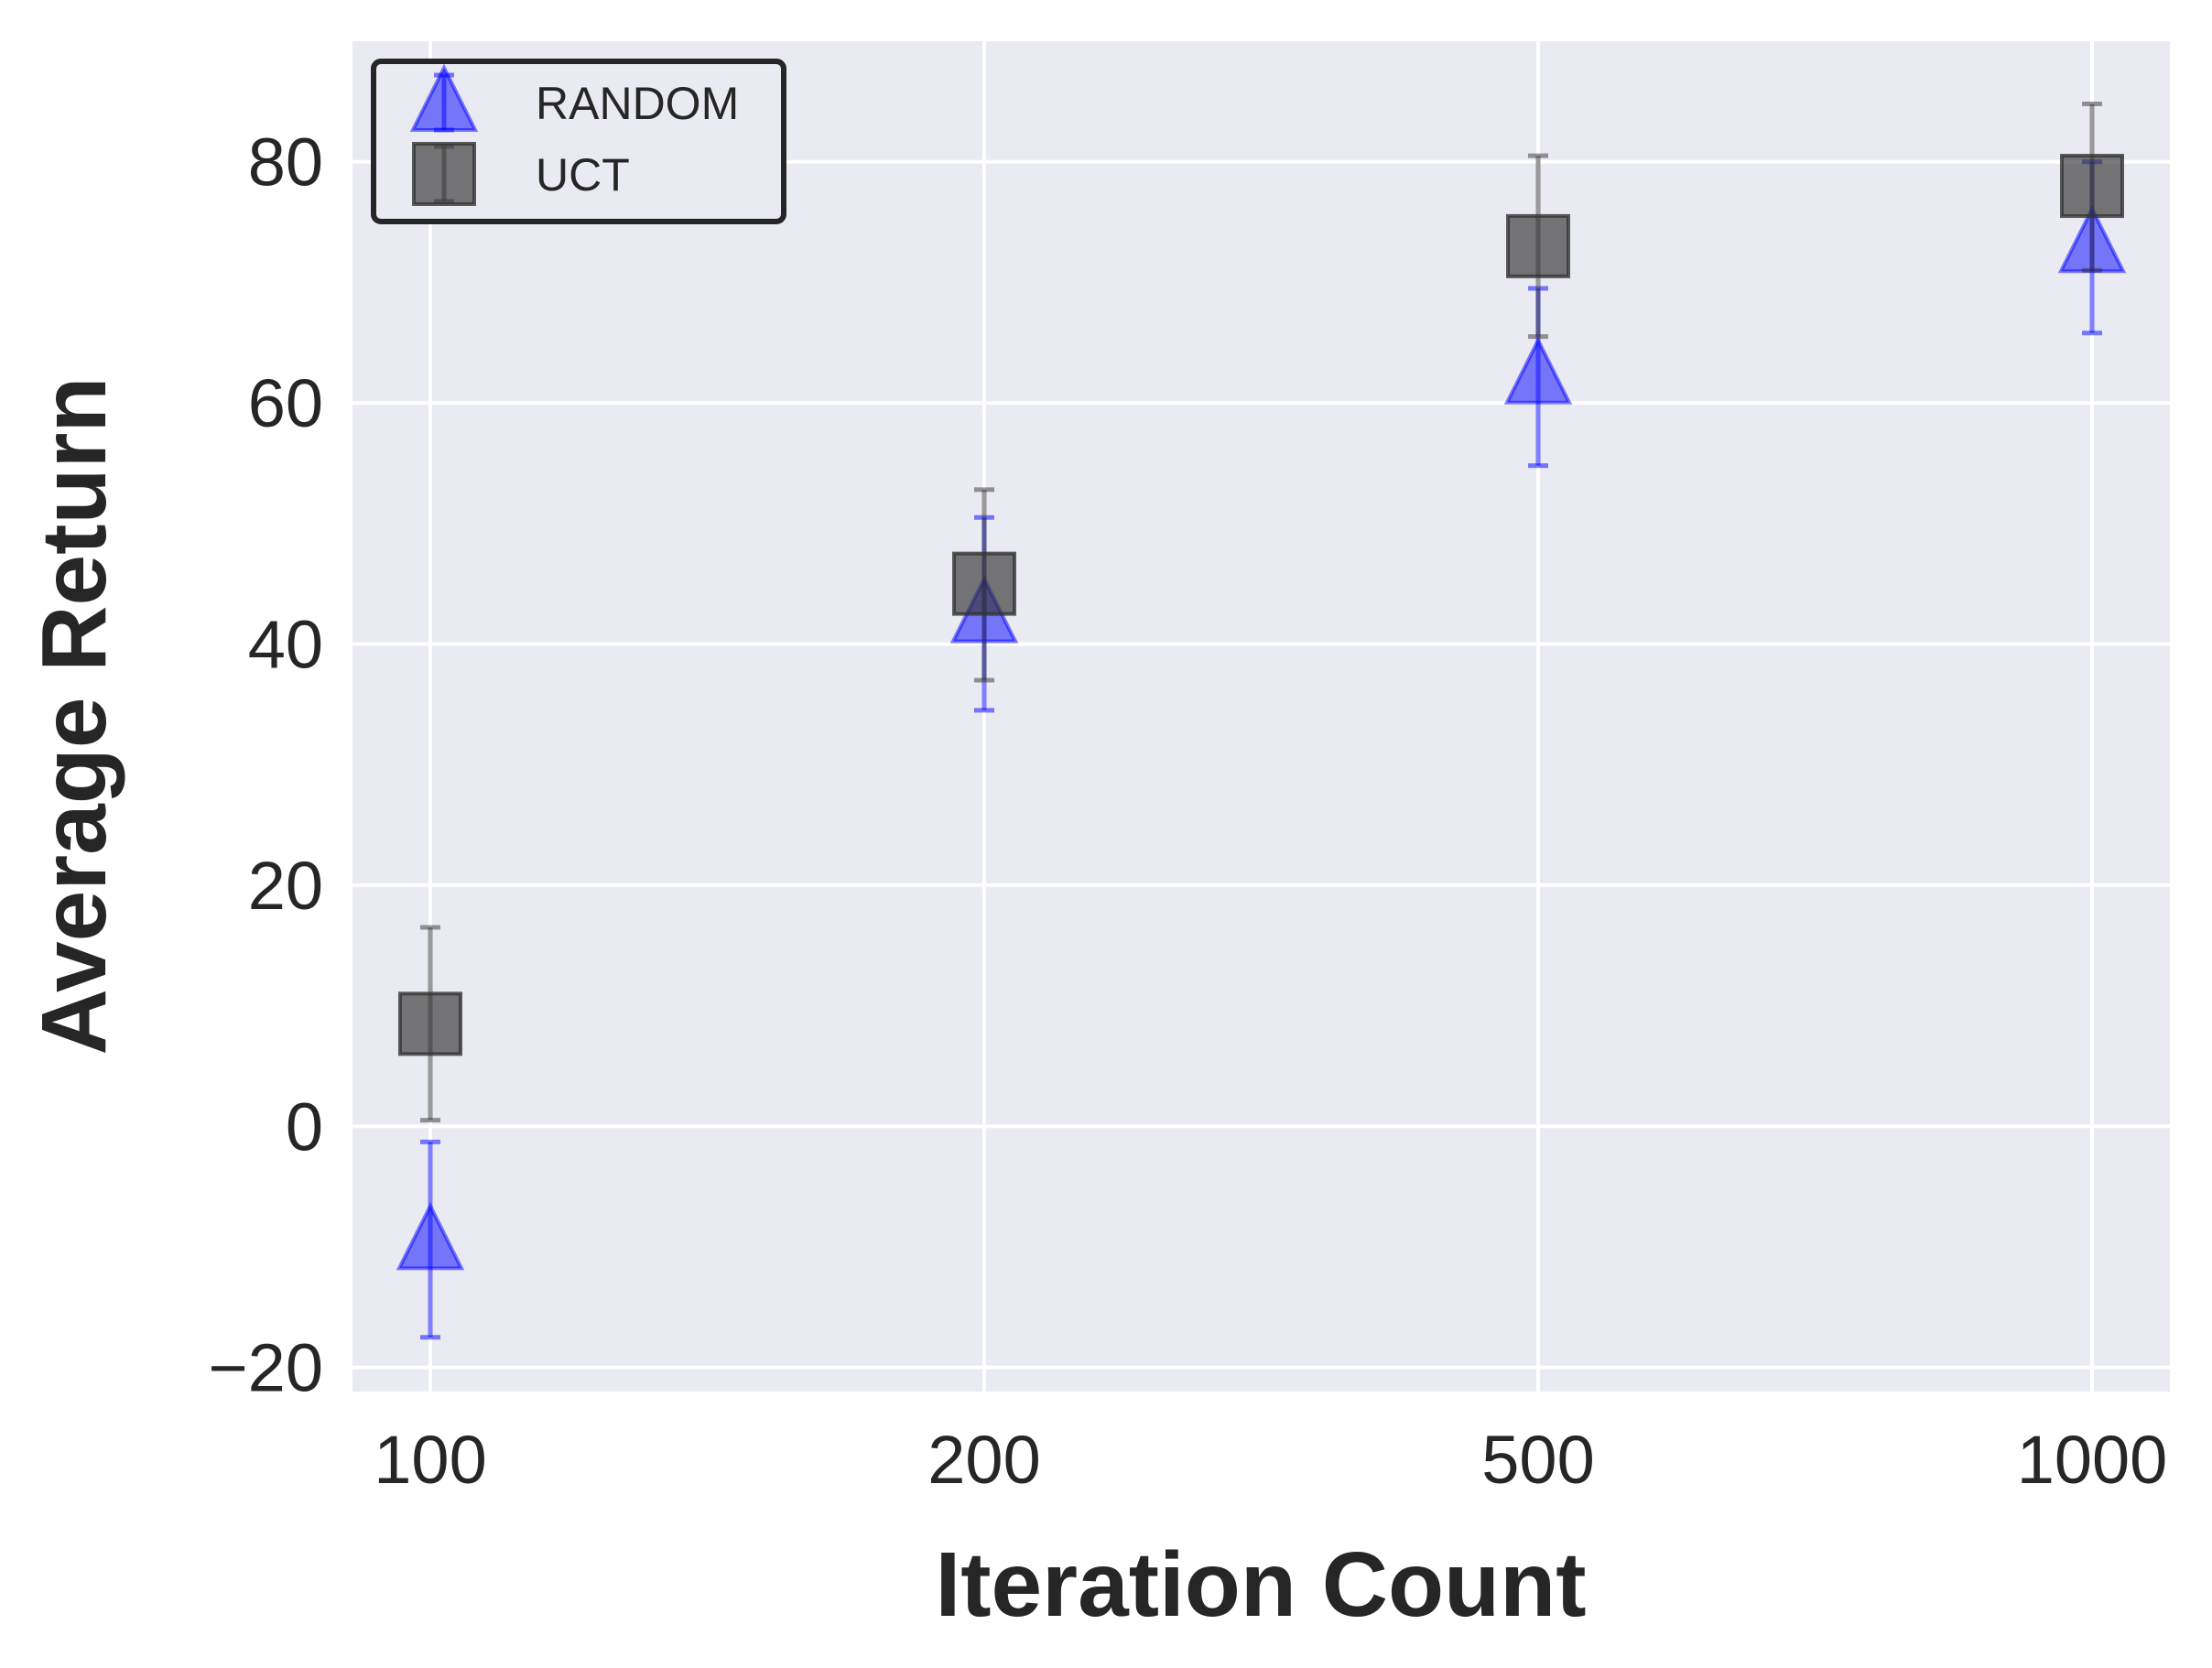 The image size is (2212, 1668). I want to click on x-tick-label: 500, so click(1537, 1460).